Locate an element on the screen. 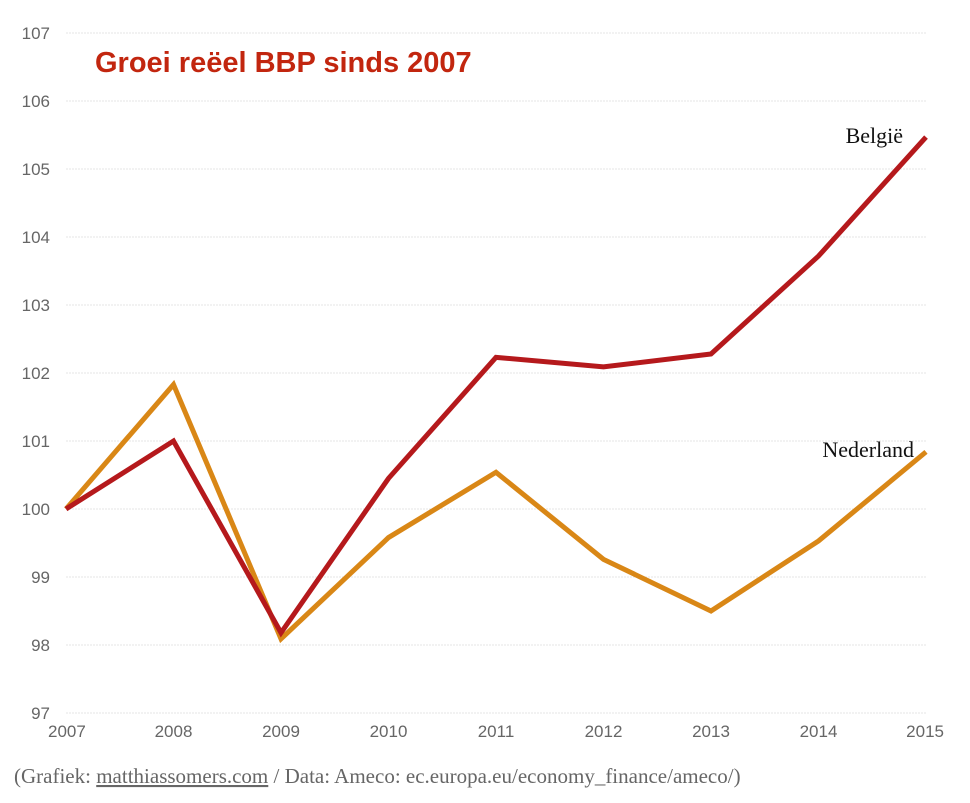 The width and height of the screenshot is (970, 803). y-tick-label: 106 is located at coordinates (36, 101).